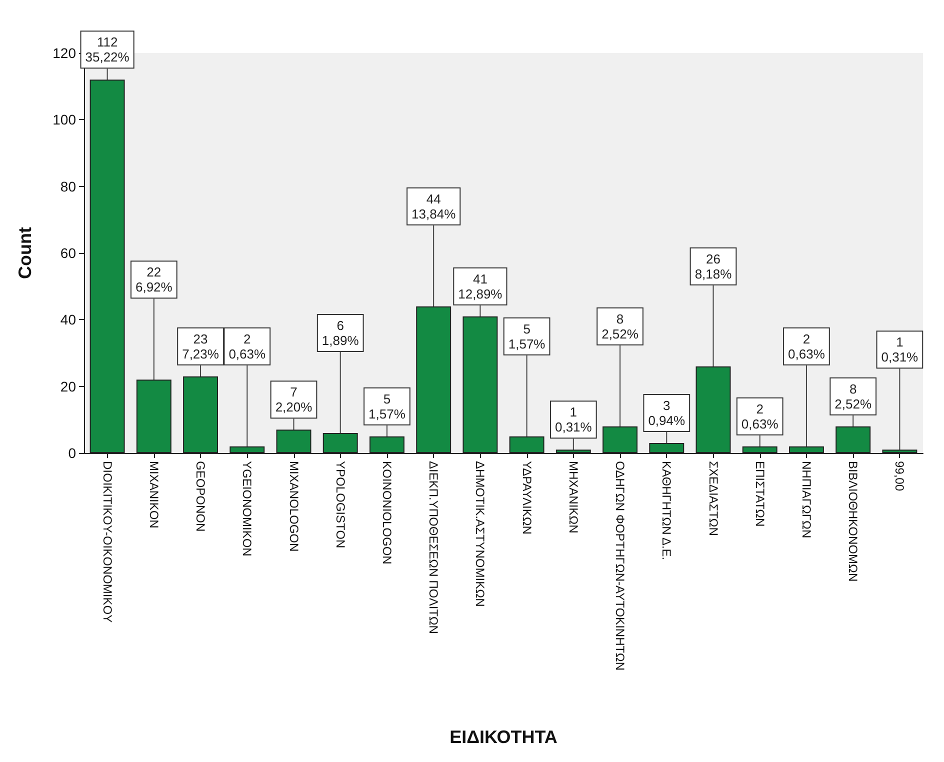 This screenshot has width=944, height=762. What do you see at coordinates (72, 453) in the screenshot?
I see `y-tick-label: 0` at bounding box center [72, 453].